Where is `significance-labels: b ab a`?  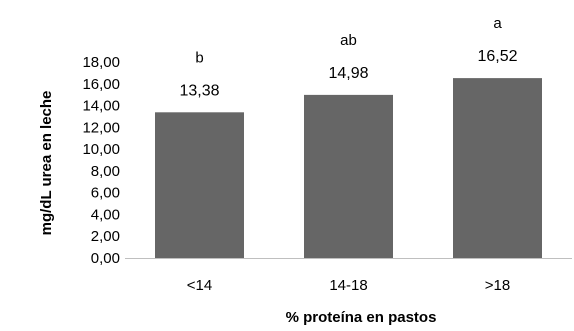
significance-labels: b ab a is located at coordinates (348, 40).